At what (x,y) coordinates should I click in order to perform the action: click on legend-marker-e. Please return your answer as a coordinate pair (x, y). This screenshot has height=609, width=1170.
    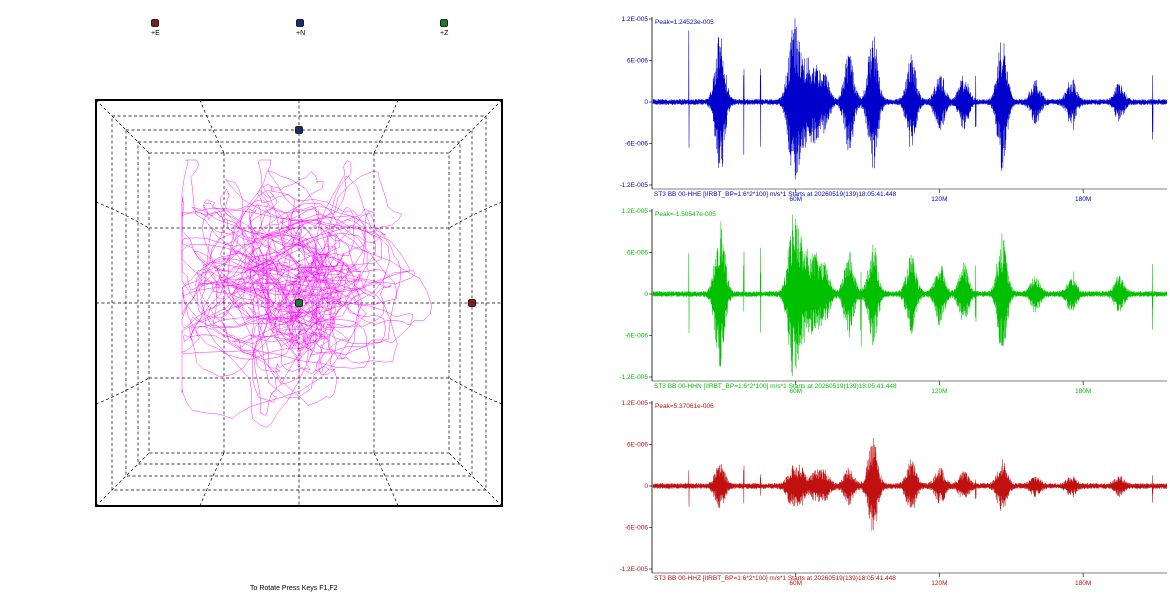
    Looking at the image, I should click on (155, 23).